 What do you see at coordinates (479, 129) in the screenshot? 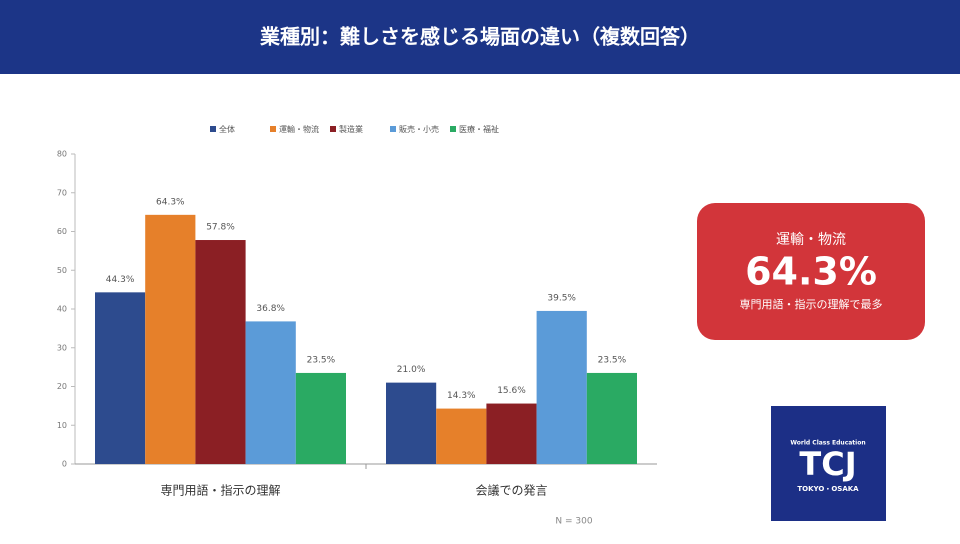
I see `legend-label: 医療・福祉` at bounding box center [479, 129].